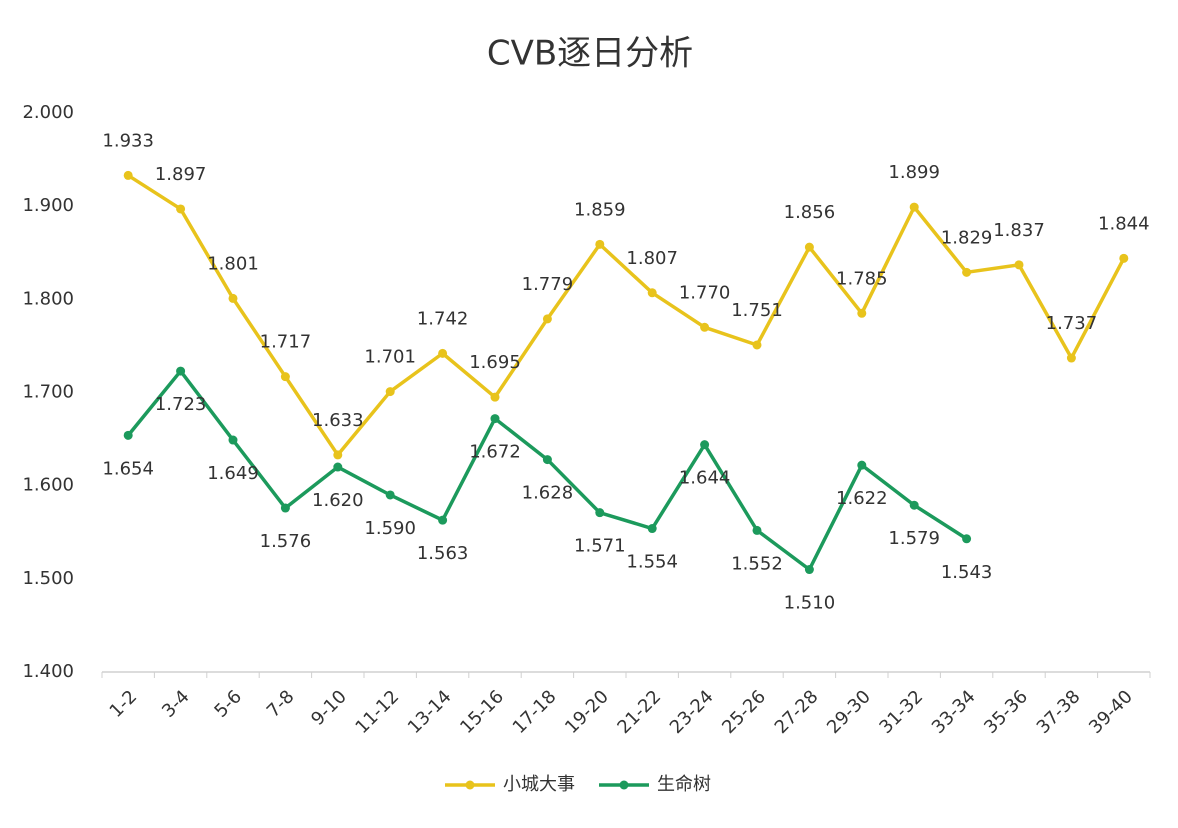  I want to click on data-label: 1.701, so click(390, 357).